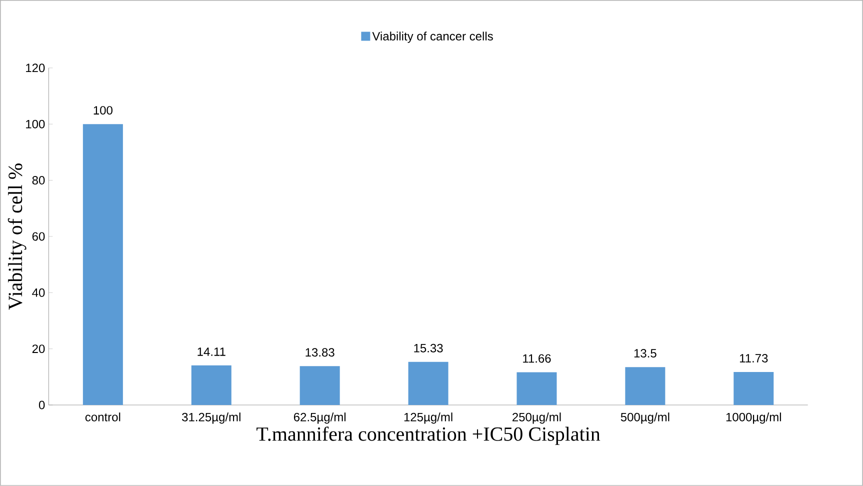 Image resolution: width=863 pixels, height=486 pixels. I want to click on x-tick-label: 500µg/ml, so click(645, 418).